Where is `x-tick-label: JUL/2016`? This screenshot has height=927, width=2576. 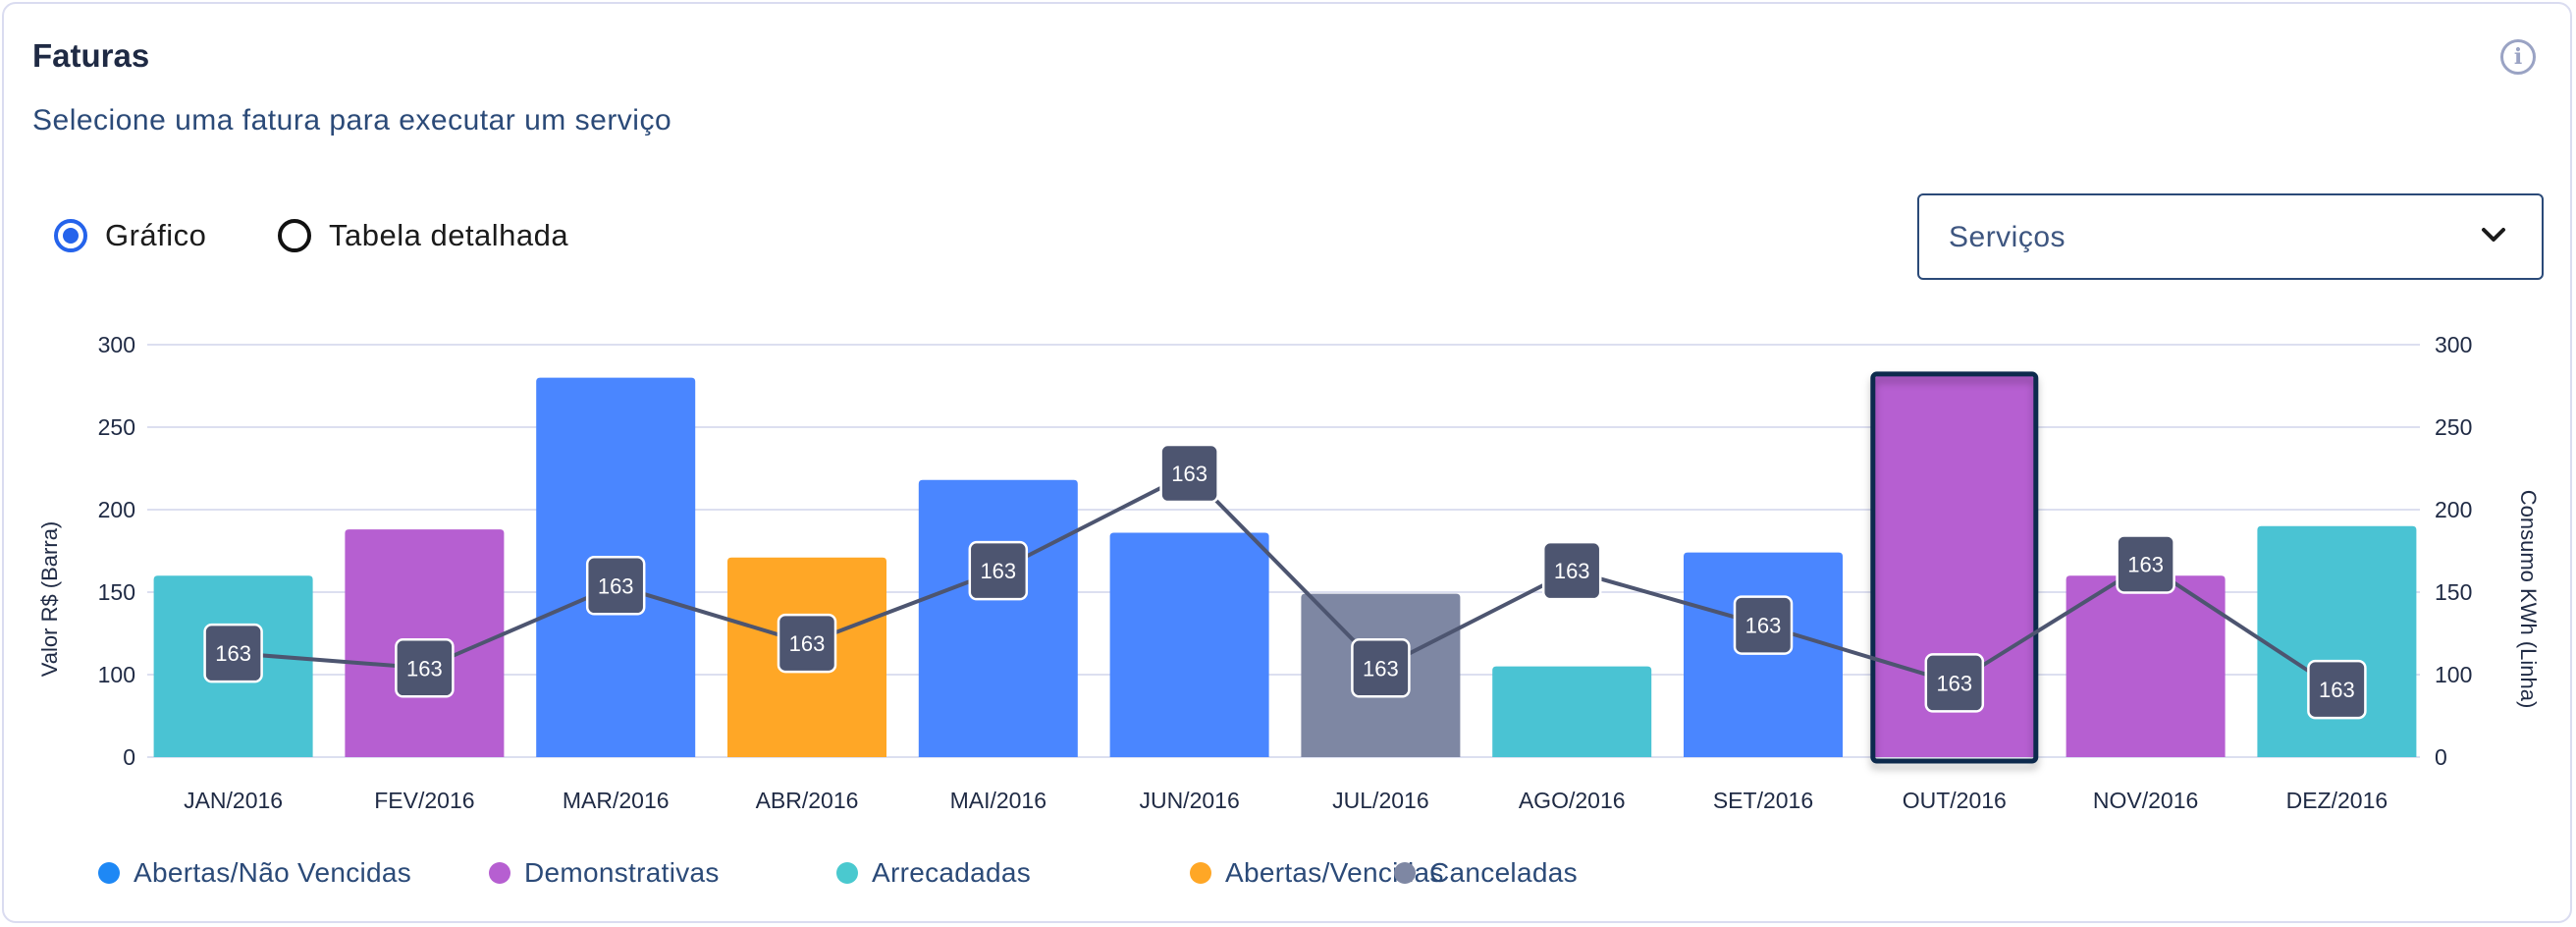 x-tick-label: JUL/2016 is located at coordinates (1380, 800).